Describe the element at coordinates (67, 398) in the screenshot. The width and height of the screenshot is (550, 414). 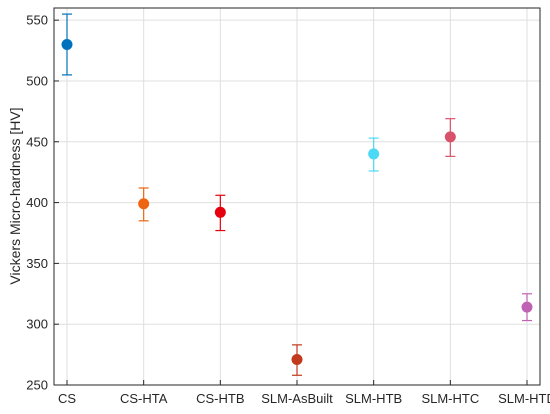
I see `x-tick-label: CS` at that location.